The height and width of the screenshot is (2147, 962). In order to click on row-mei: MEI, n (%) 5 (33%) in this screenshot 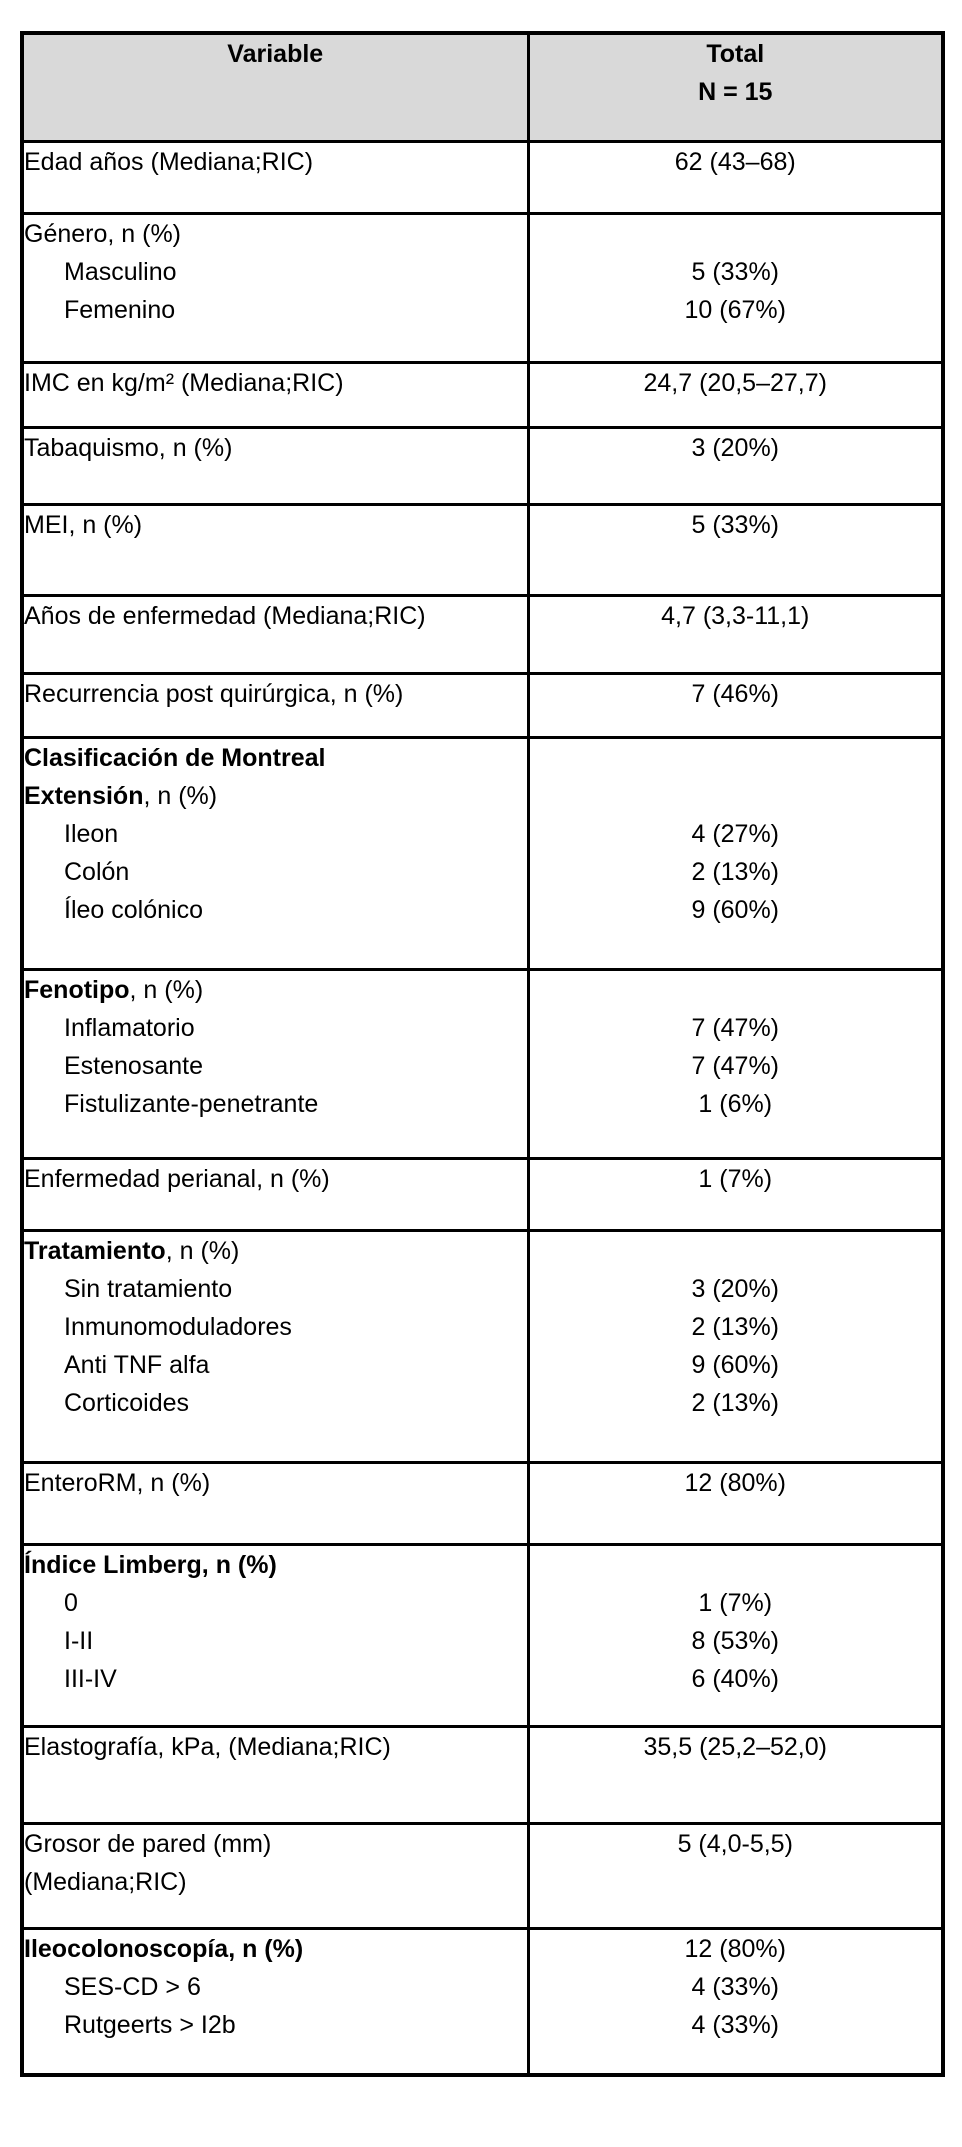, I will do `click(482, 549)`.